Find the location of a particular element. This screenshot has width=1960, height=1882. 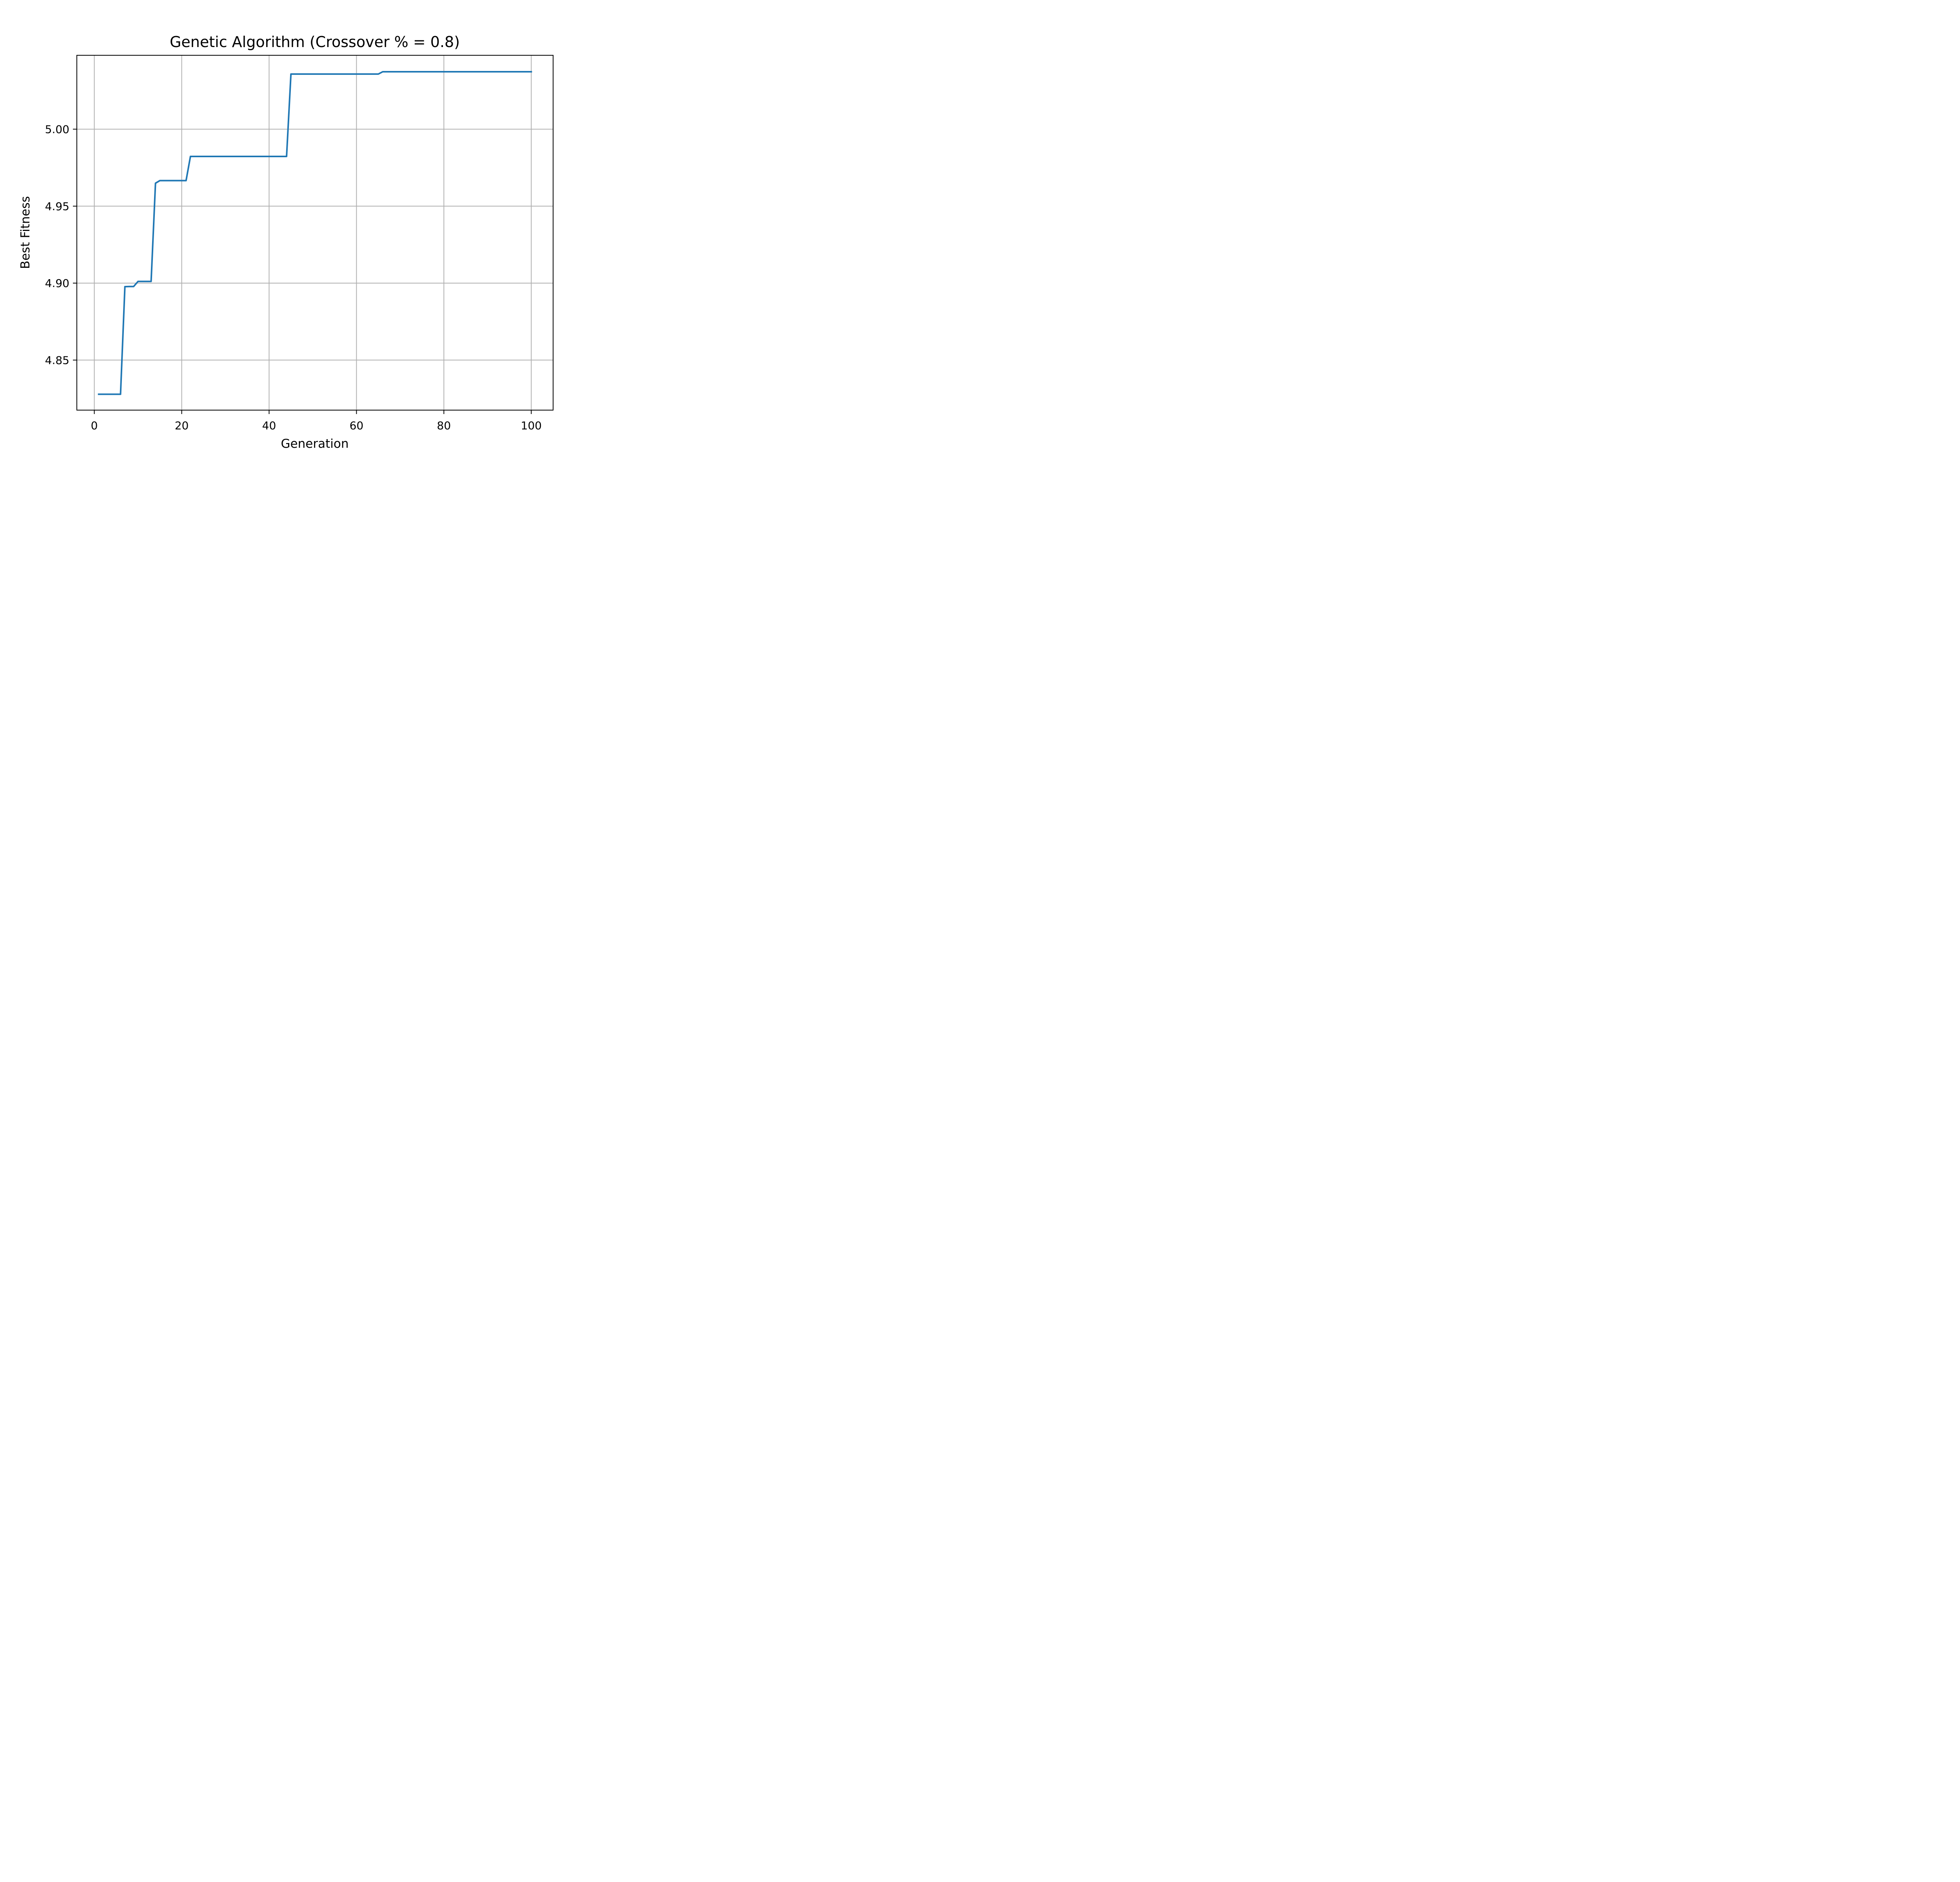

series-layer is located at coordinates (315, 233).